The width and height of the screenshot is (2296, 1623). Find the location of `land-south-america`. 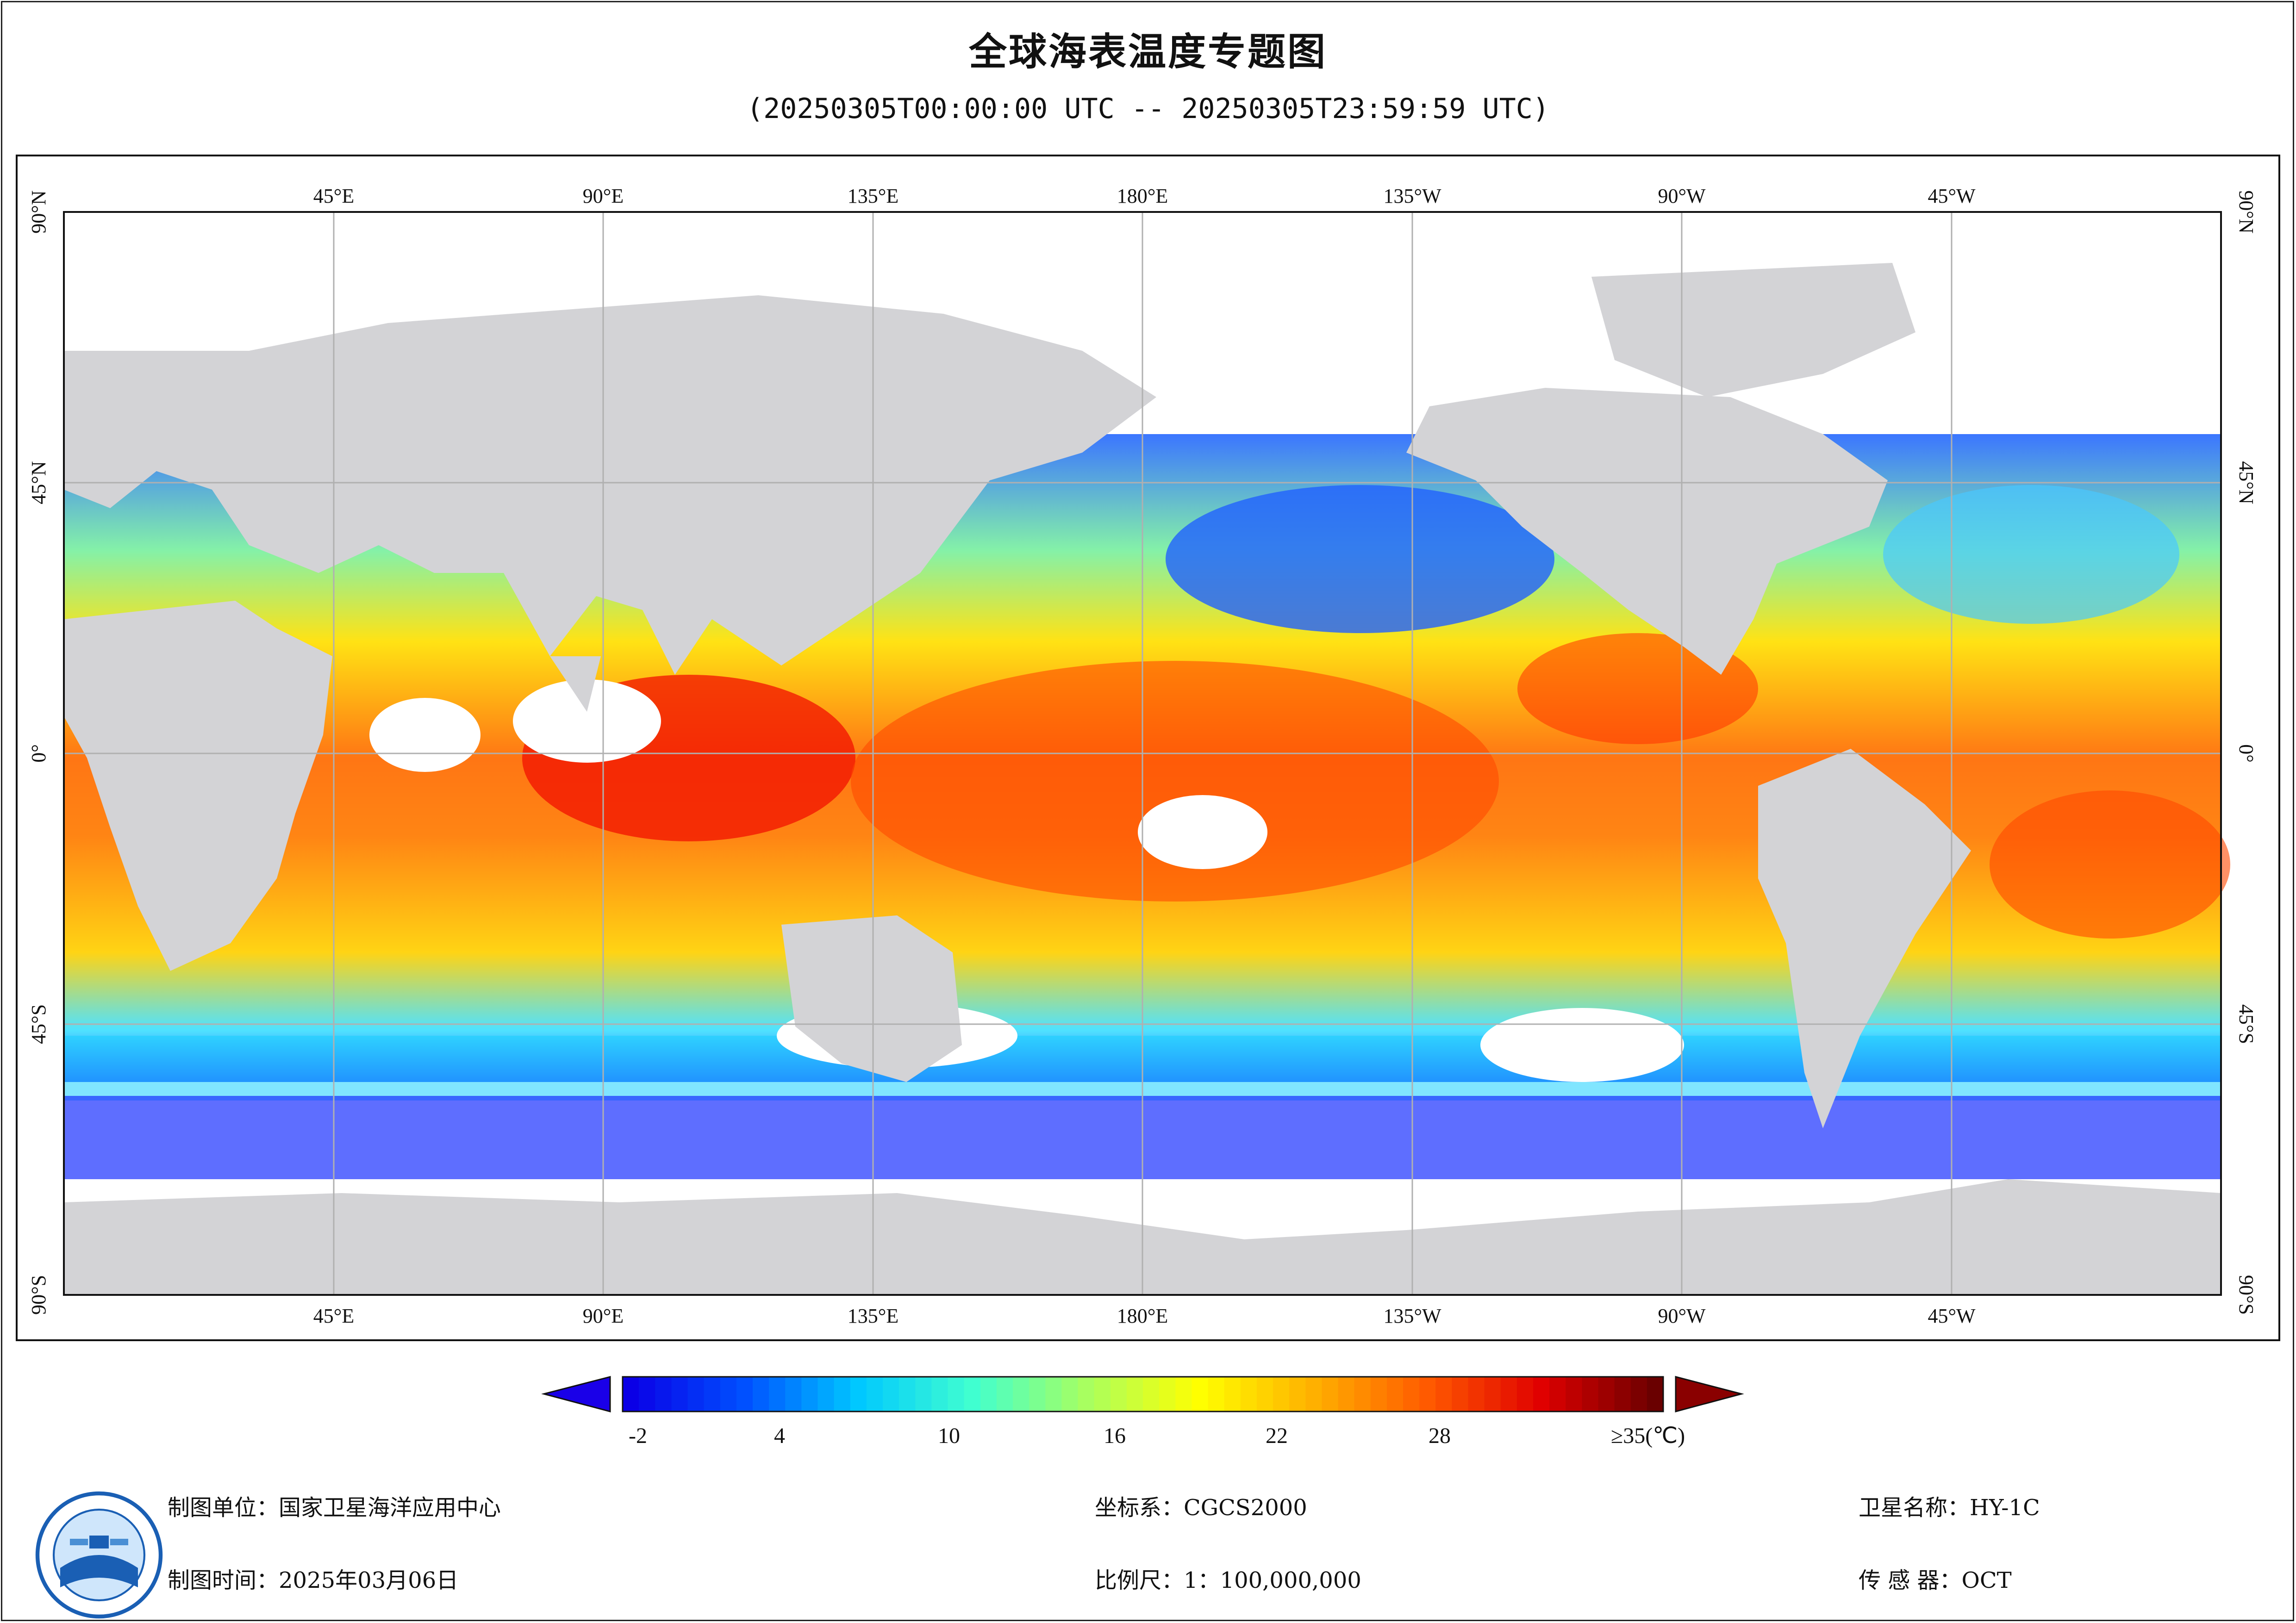

land-south-america is located at coordinates (1864, 938).